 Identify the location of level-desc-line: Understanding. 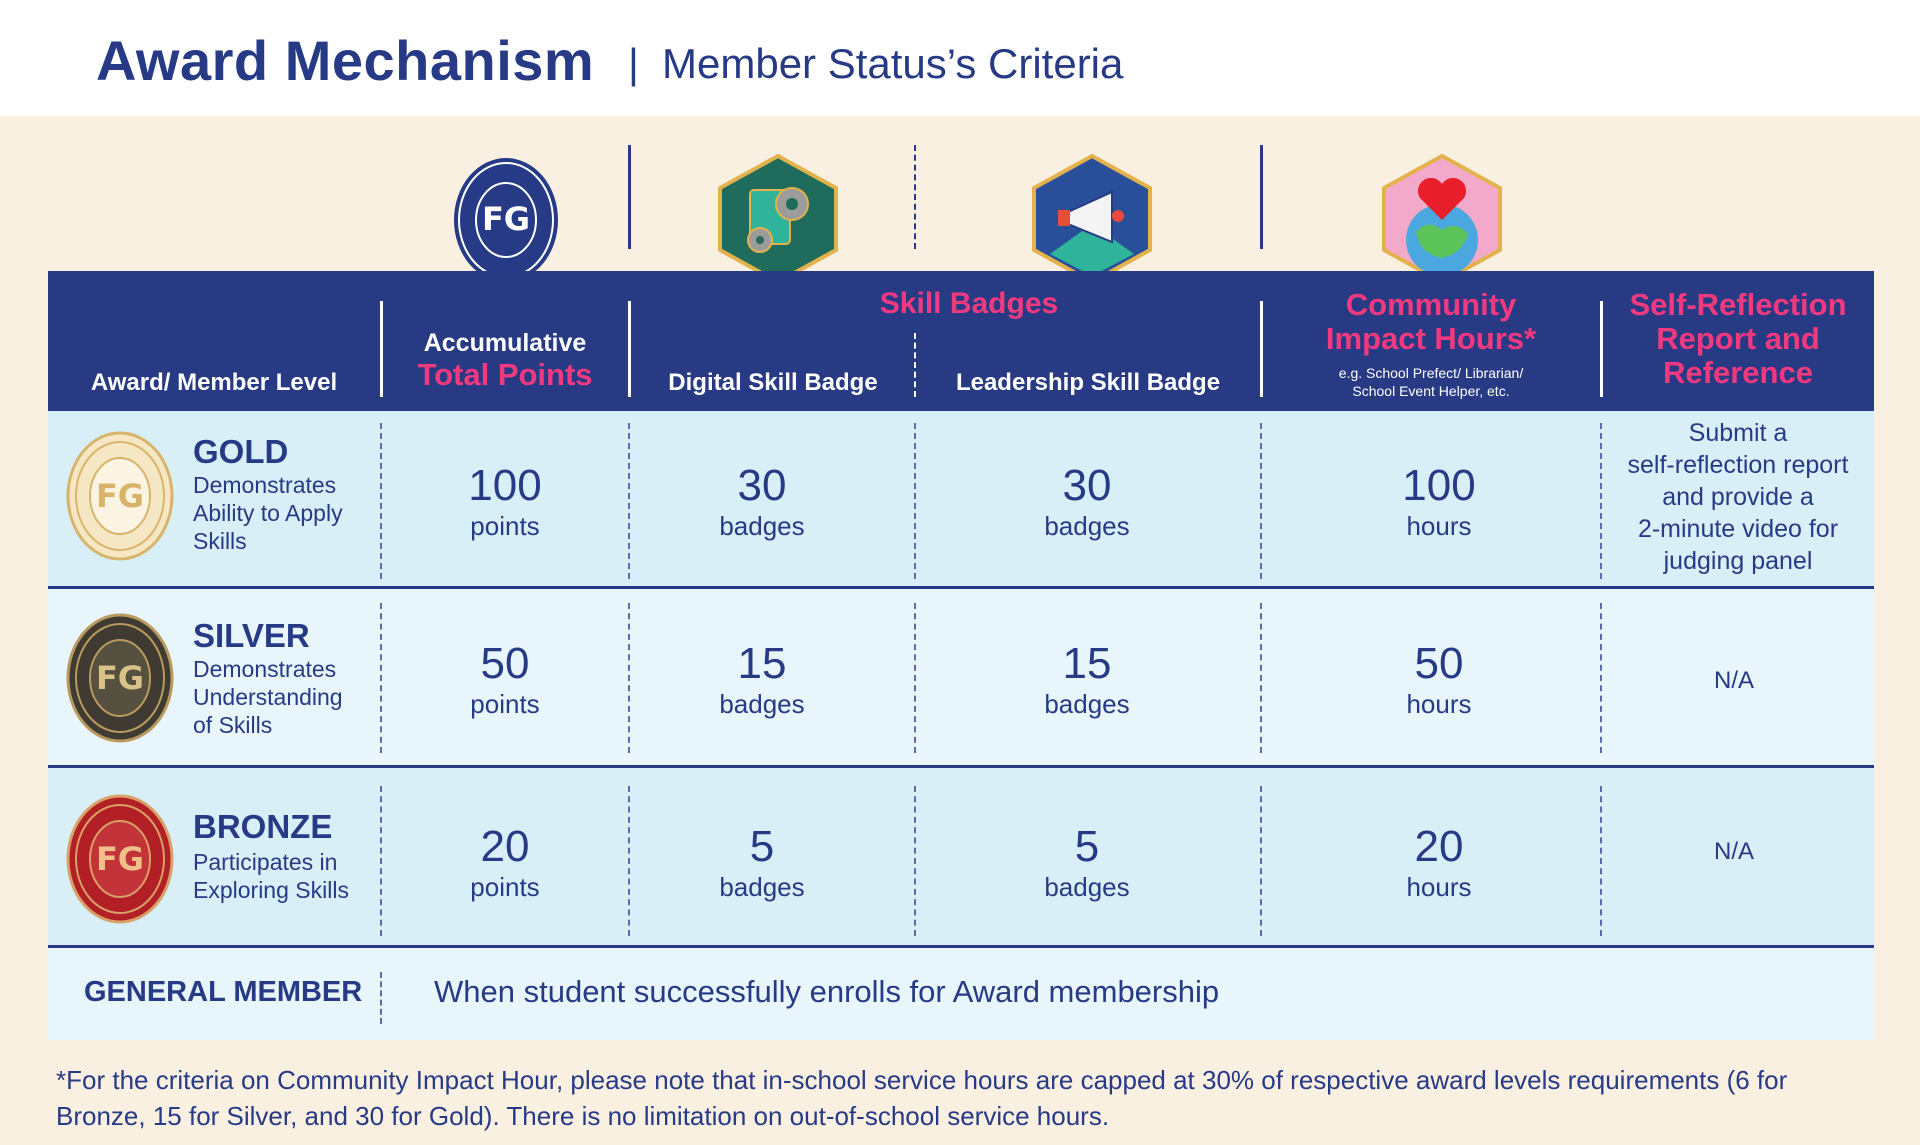
(268, 697).